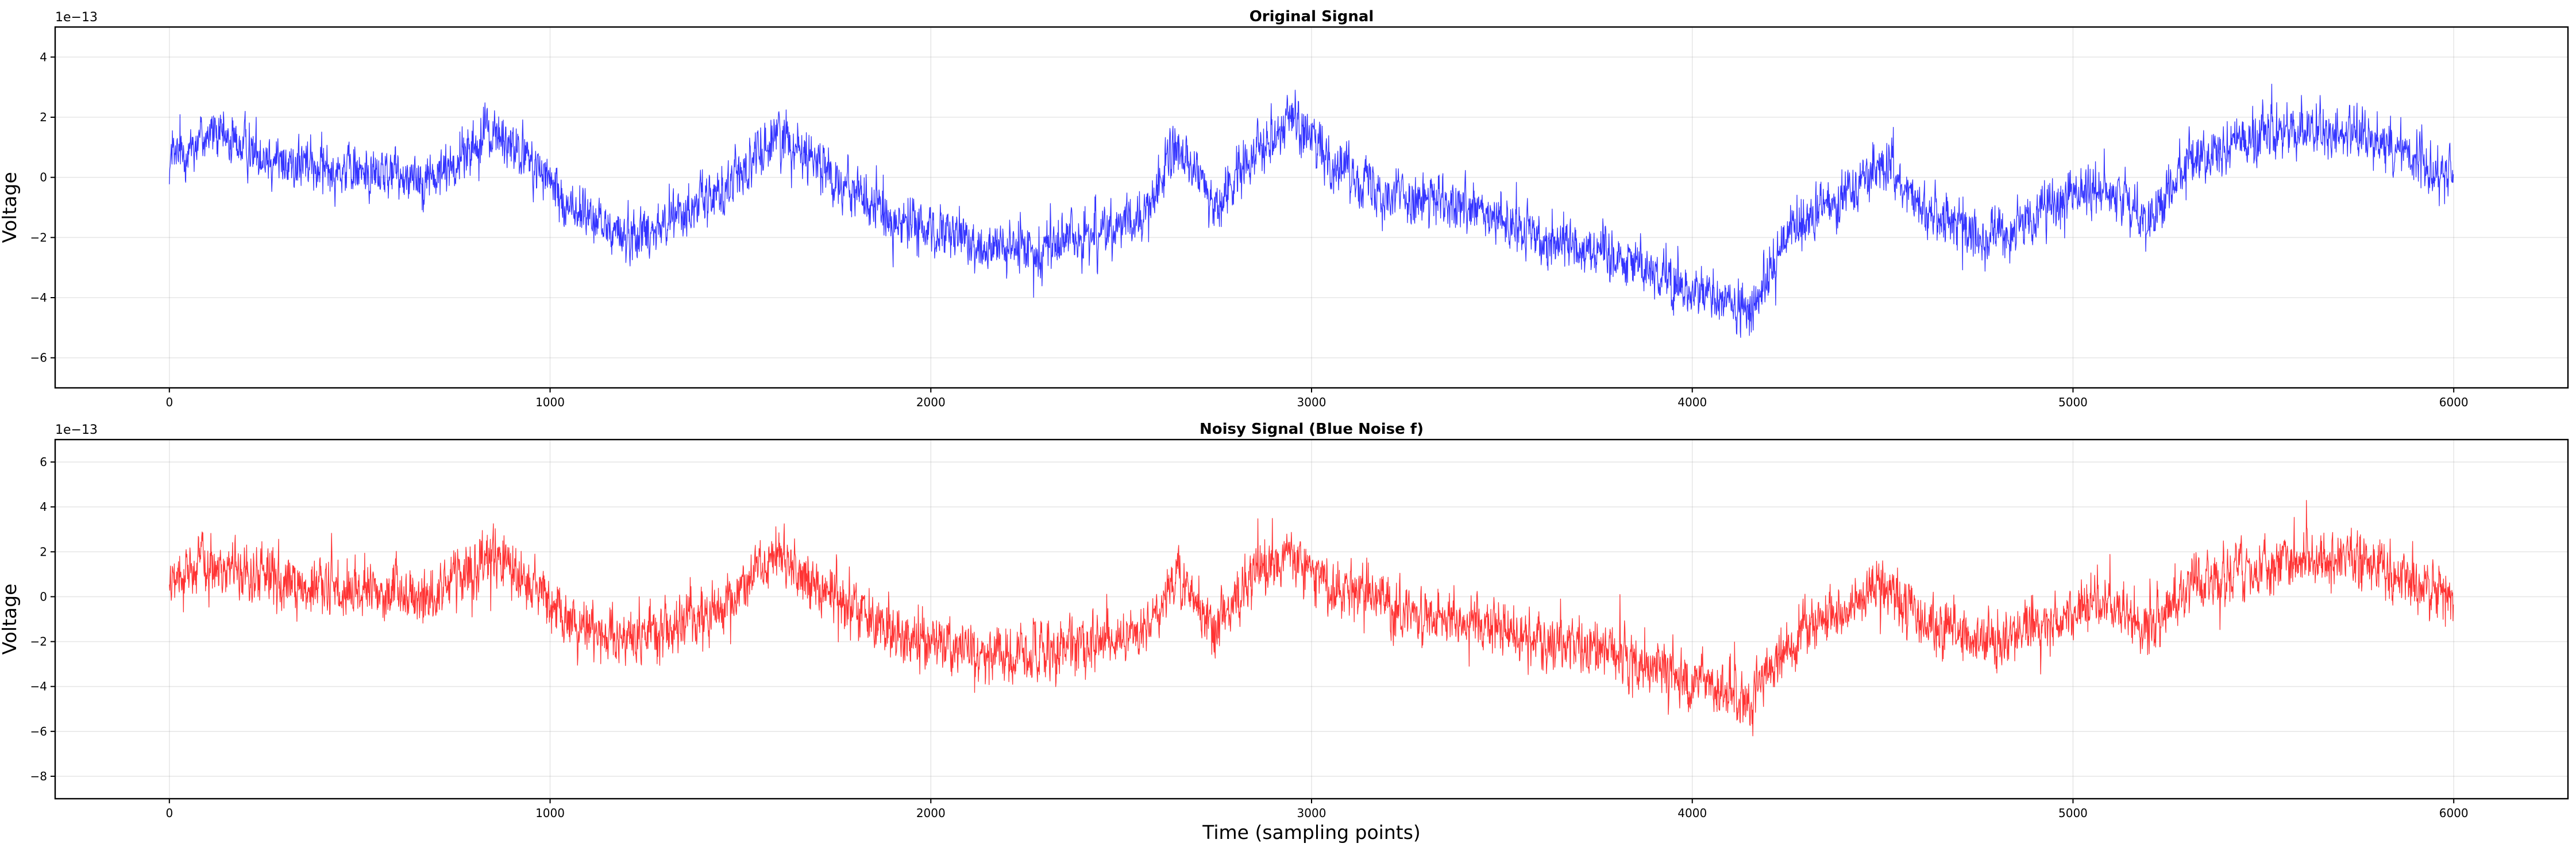 The height and width of the screenshot is (851, 2576). I want to click on x-axis-label: Time (sampling points), so click(1312, 832).